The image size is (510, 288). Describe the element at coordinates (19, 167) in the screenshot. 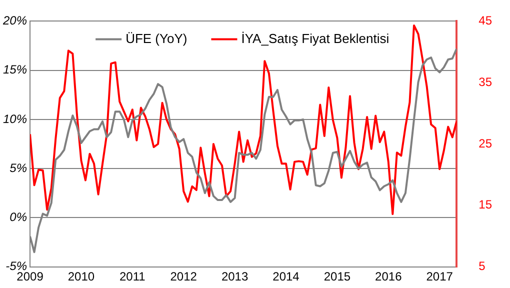

I see `y-tick-label: 5%` at that location.